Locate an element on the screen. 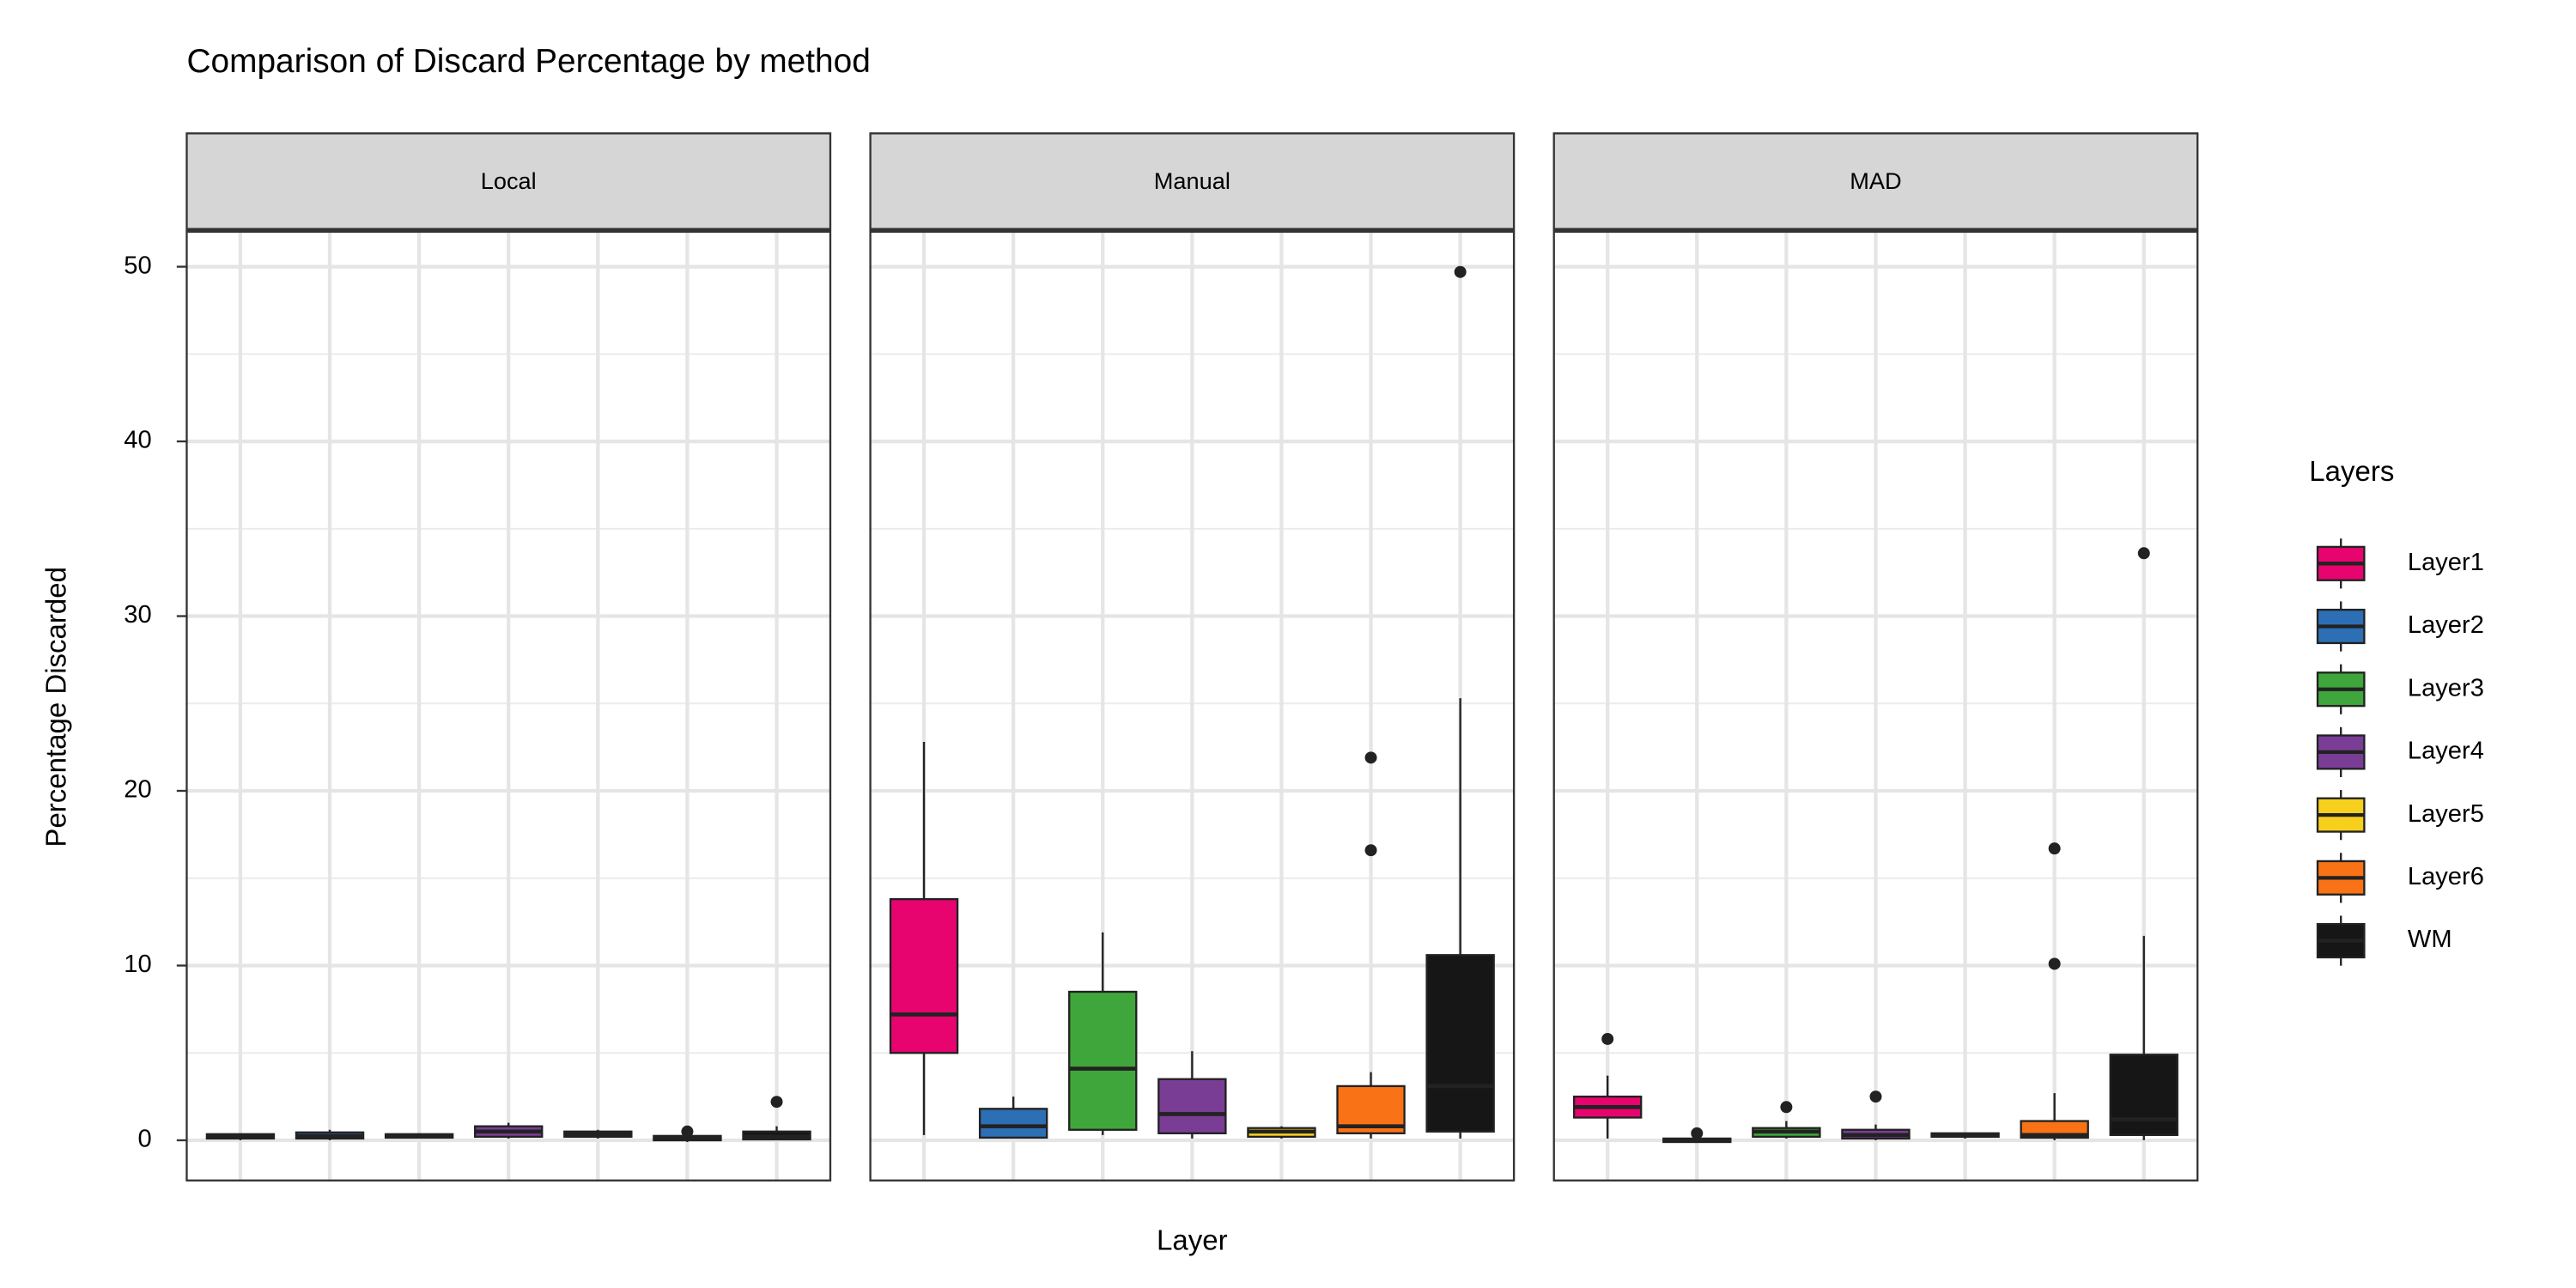 The image size is (2576, 1288). y-tick-label: 30 is located at coordinates (137, 615).